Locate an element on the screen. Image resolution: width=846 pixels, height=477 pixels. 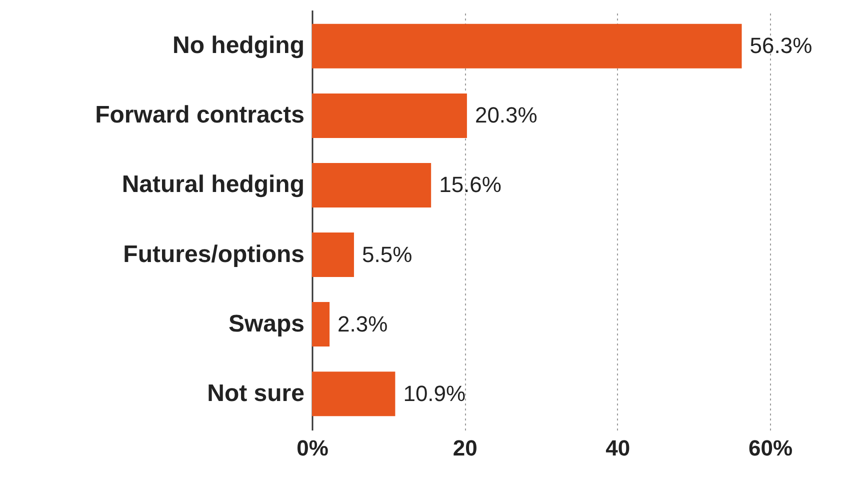
data-label: 15.6% is located at coordinates (470, 185).